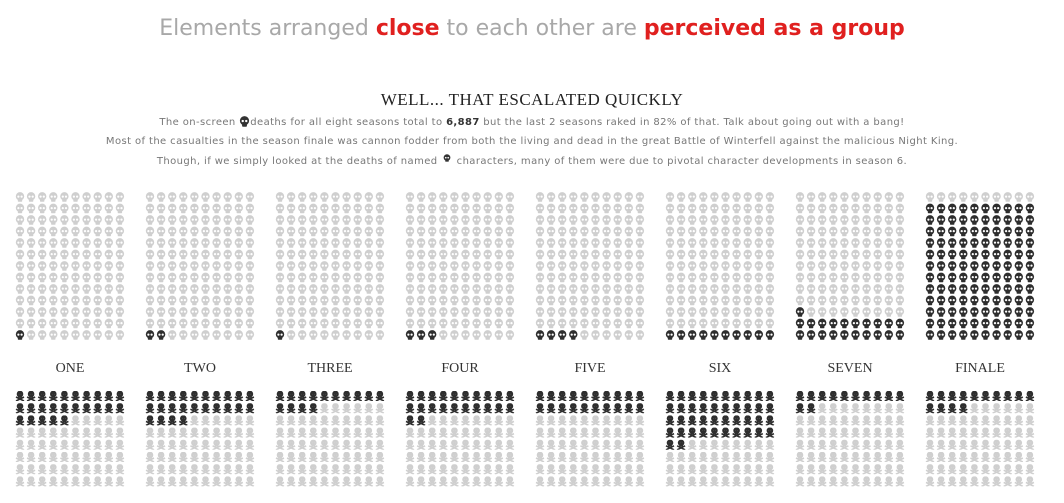  What do you see at coordinates (329, 368) in the screenshot?
I see `season-label: THREE` at bounding box center [329, 368].